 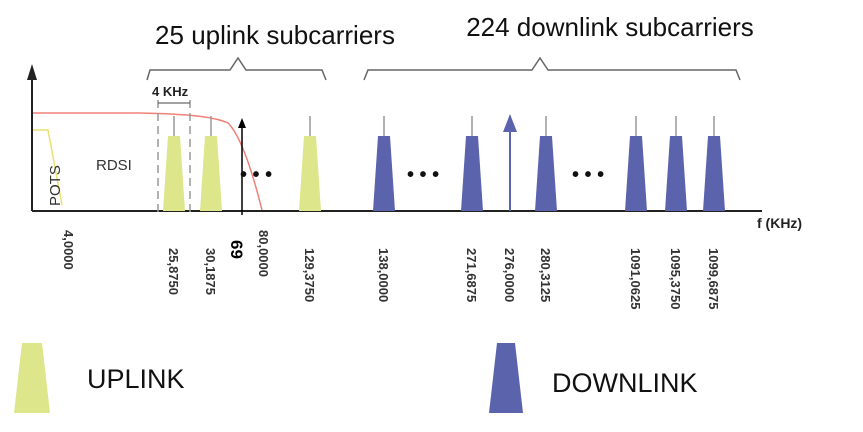 What do you see at coordinates (68, 250) in the screenshot?
I see `tick-label: 4,0000` at bounding box center [68, 250].